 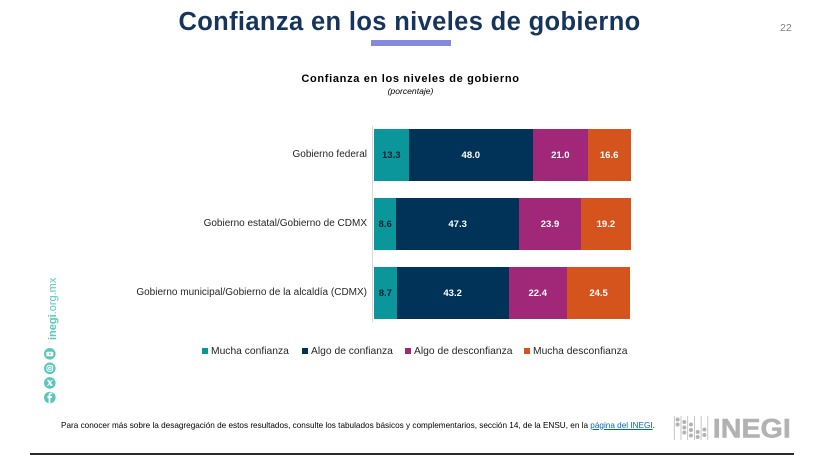 I want to click on svg-text: INEGI, so click(x=752, y=428).